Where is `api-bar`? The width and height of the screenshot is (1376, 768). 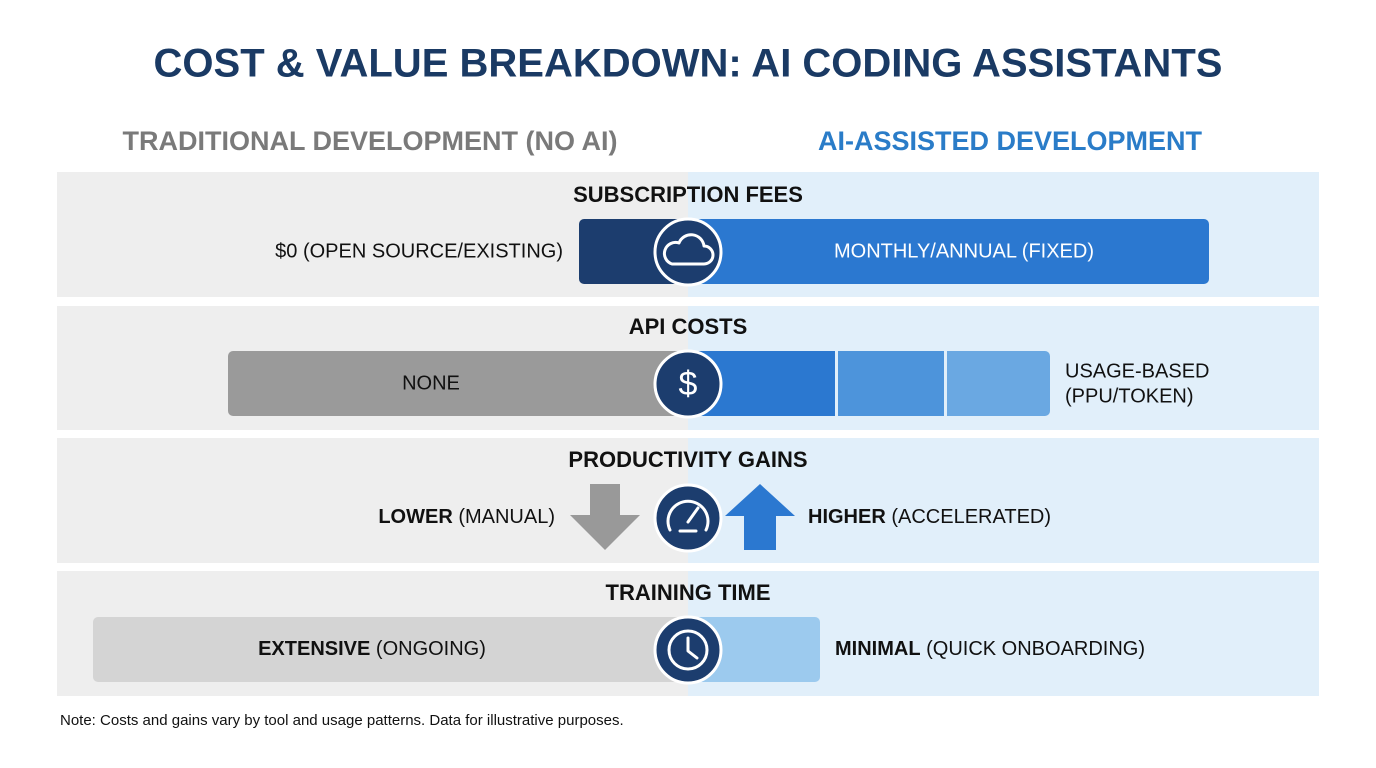 api-bar is located at coordinates (639, 383).